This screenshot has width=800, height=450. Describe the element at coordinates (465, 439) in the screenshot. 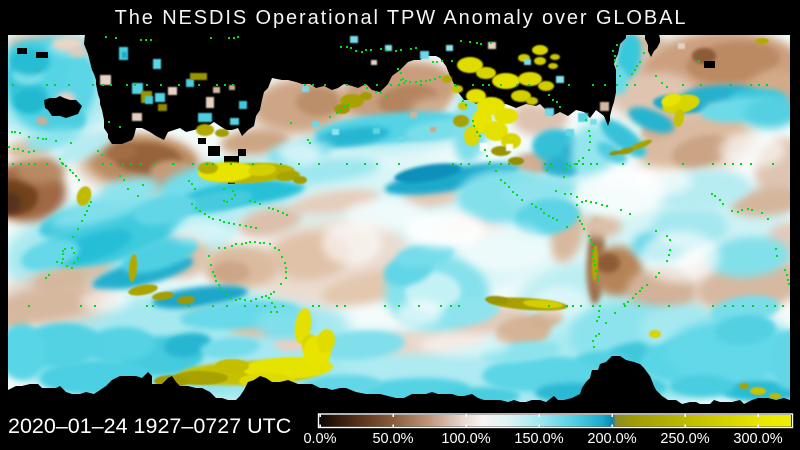

I see `svg-text: 100.0%` at that location.